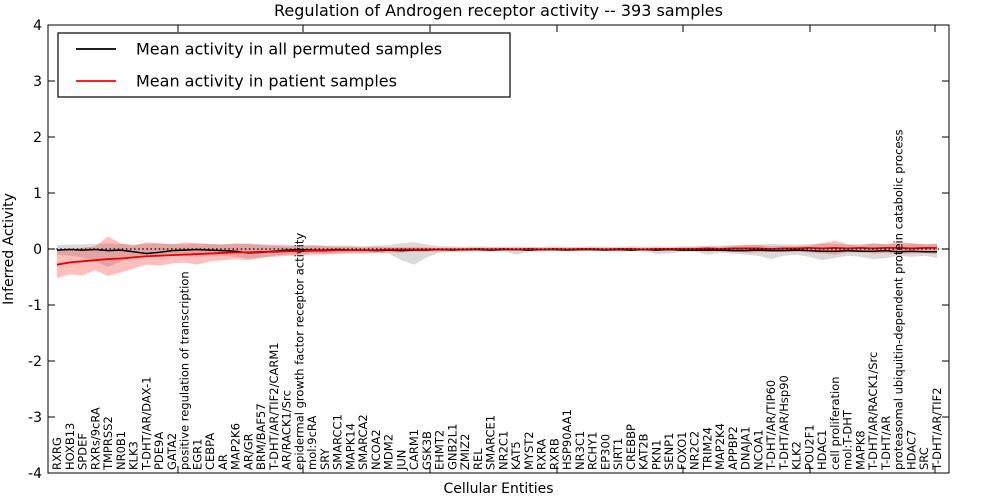 This screenshot has width=1000, height=500. I want to click on x-category-label: T-DHT/AR/Hsp90, so click(784, 423).